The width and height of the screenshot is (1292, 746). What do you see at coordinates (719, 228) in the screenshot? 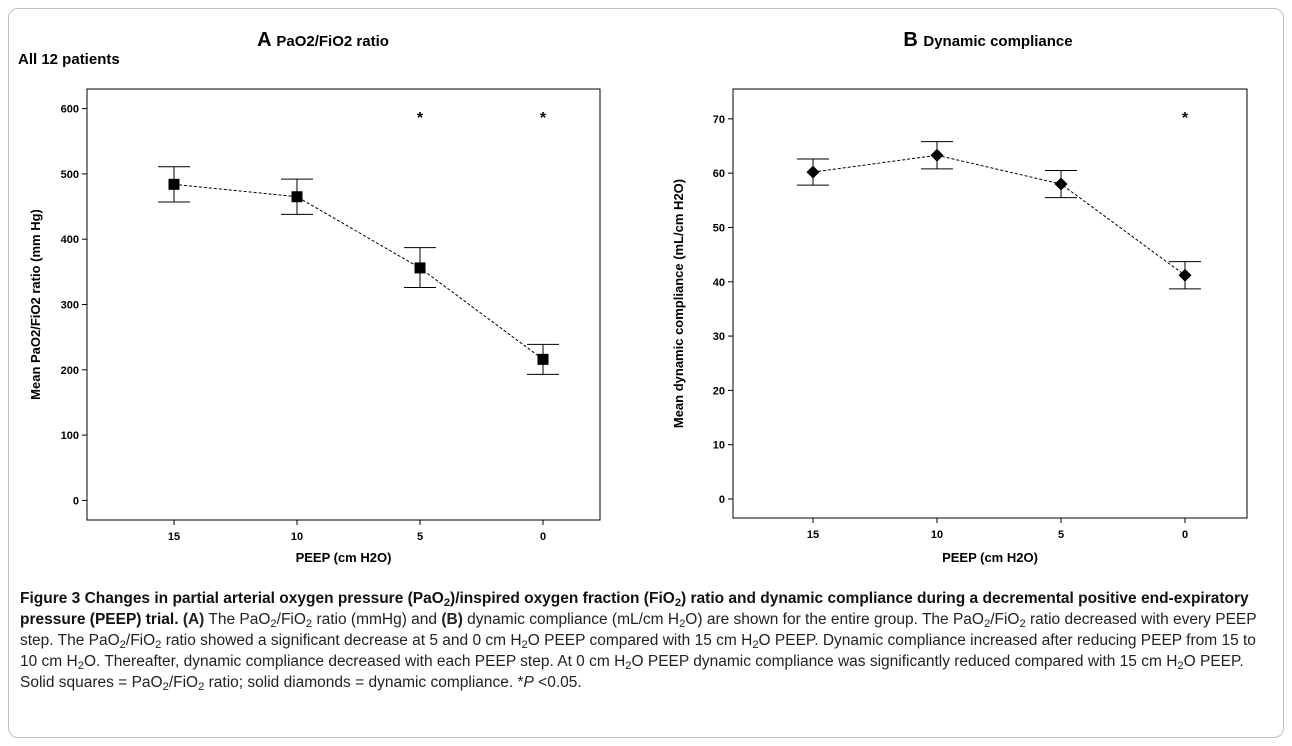
I see `panel-b-ytick-label: 50` at bounding box center [719, 228].